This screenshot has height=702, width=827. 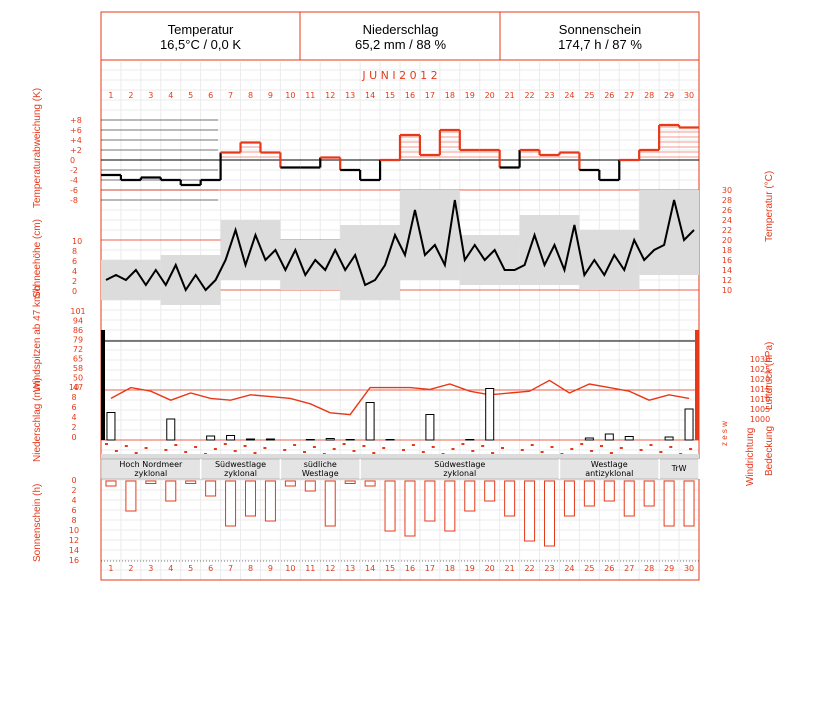 I want to click on month-title: J U N I 2 0 1 2, so click(x=399, y=75).